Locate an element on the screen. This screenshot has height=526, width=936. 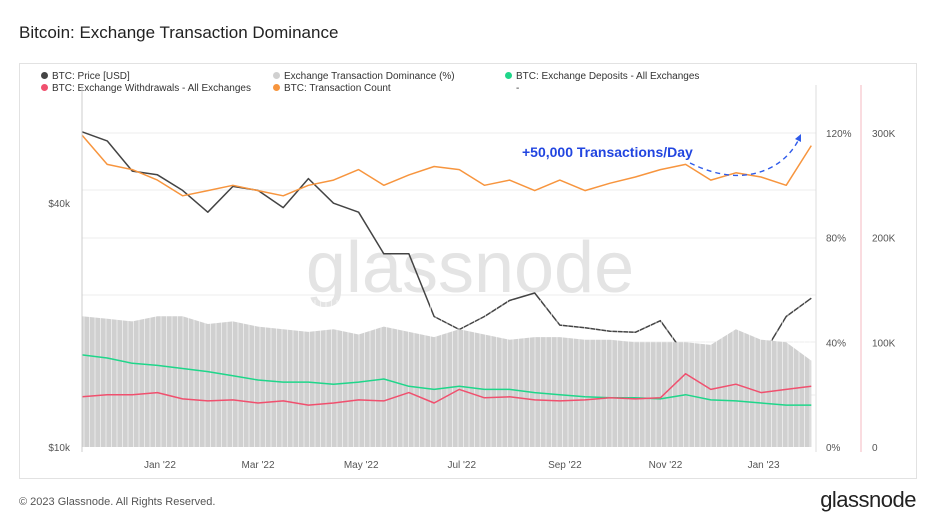
annotation-arrow is located at coordinates (745, 156).